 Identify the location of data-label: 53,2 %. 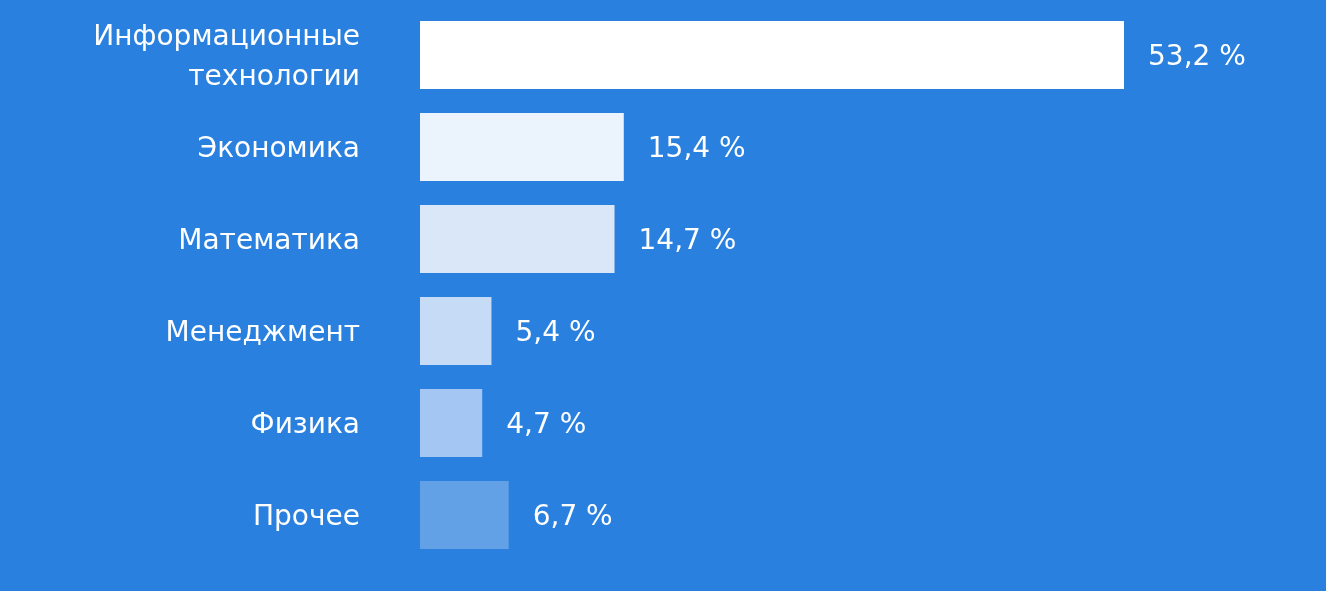
(1197, 55).